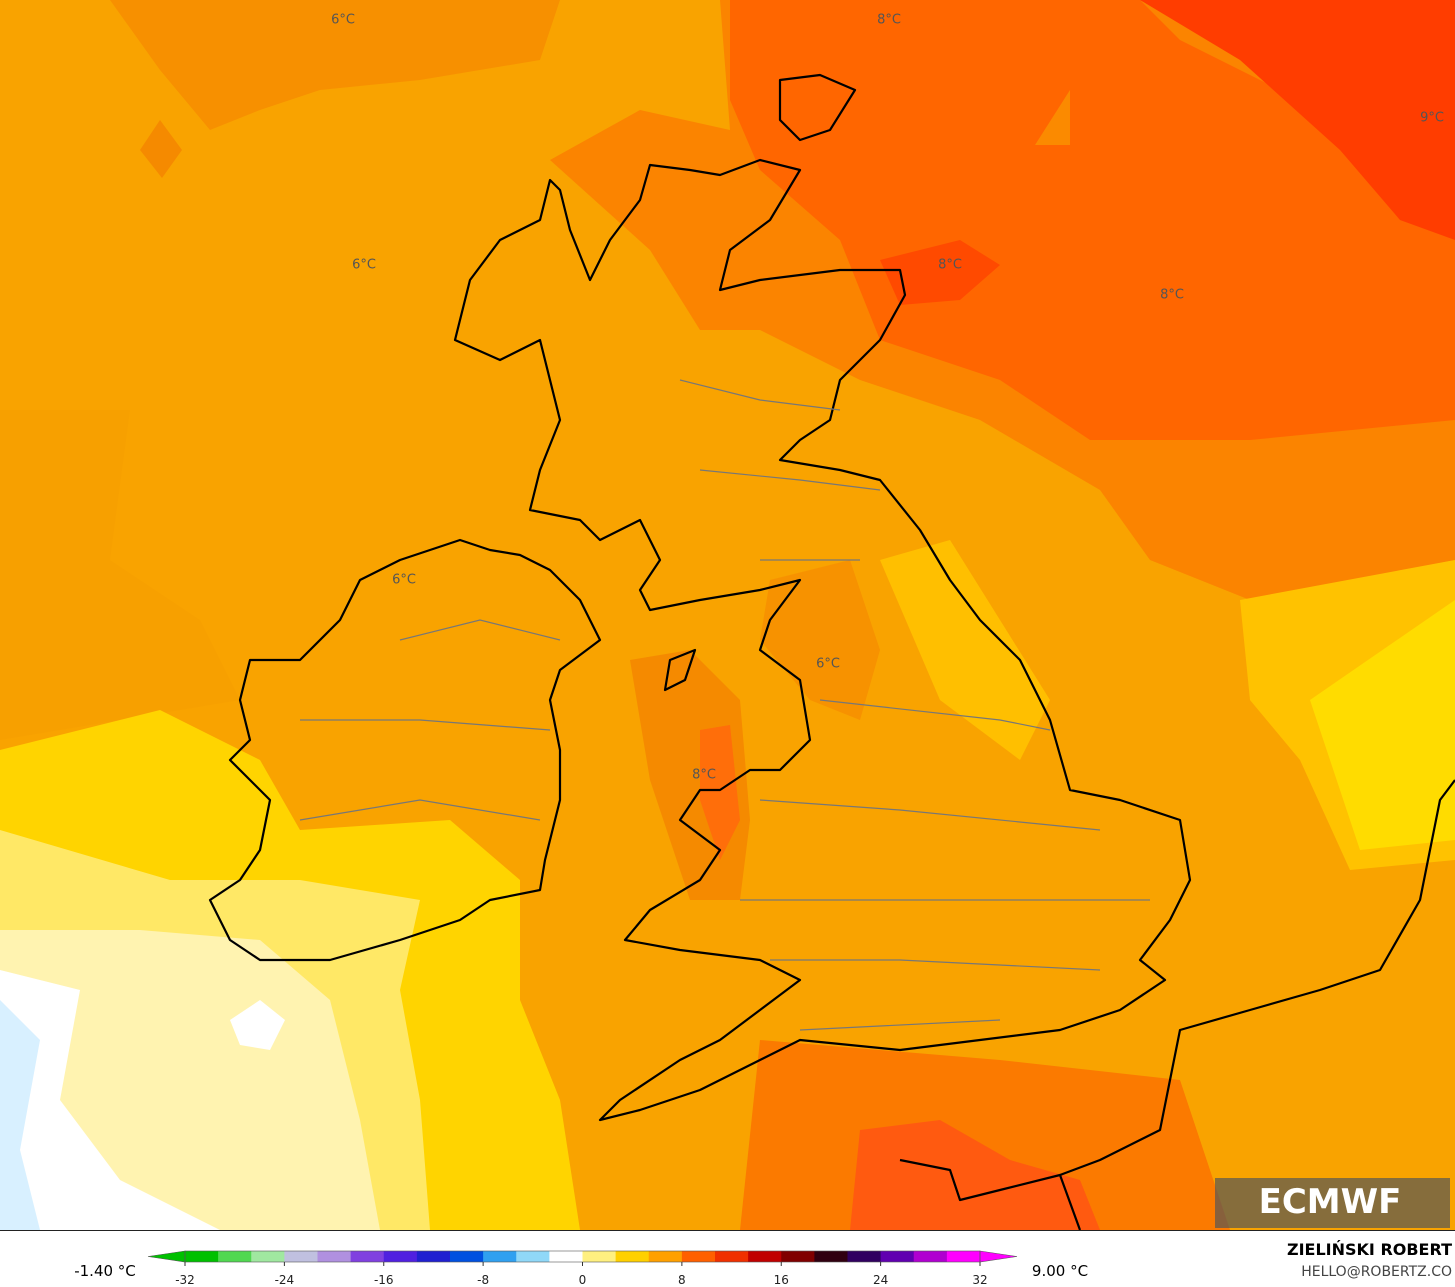 Image resolution: width=1455 pixels, height=1287 pixels. Describe the element at coordinates (582, 1268) in the screenshot. I see `colorbar: -32 -24 -16 -8 0 8 16 24 32` at that location.